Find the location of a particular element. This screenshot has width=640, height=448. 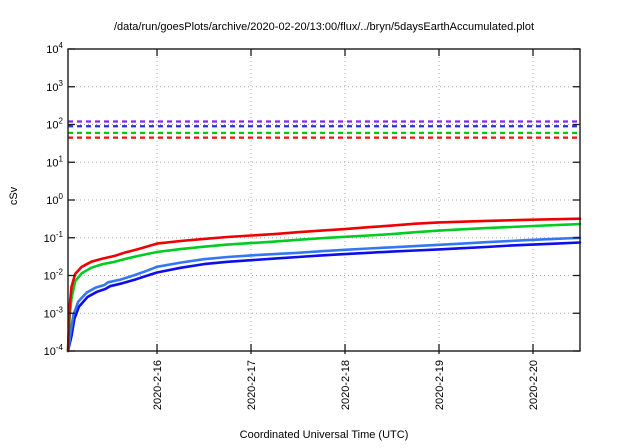

y-tick-label: 10⁻⁴ is located at coordinates (54, 350).